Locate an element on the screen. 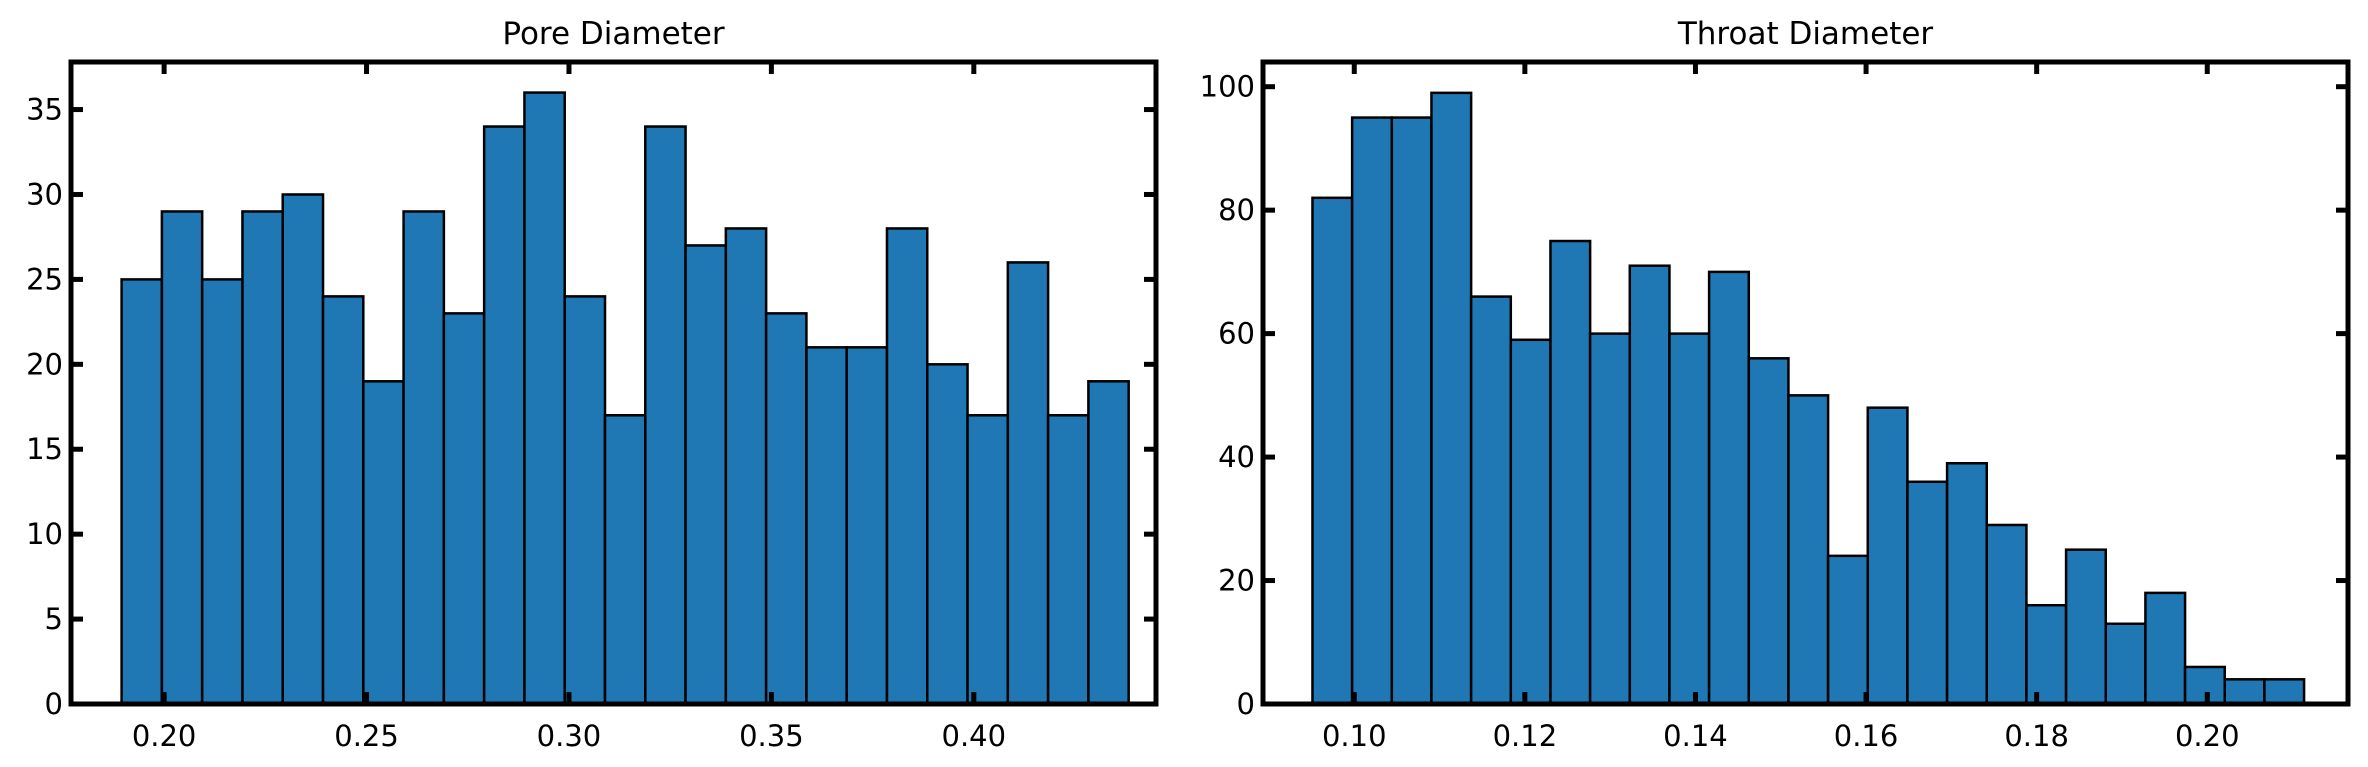 The width and height of the screenshot is (2368, 767). chart-title: Pore Diameter is located at coordinates (613, 34).